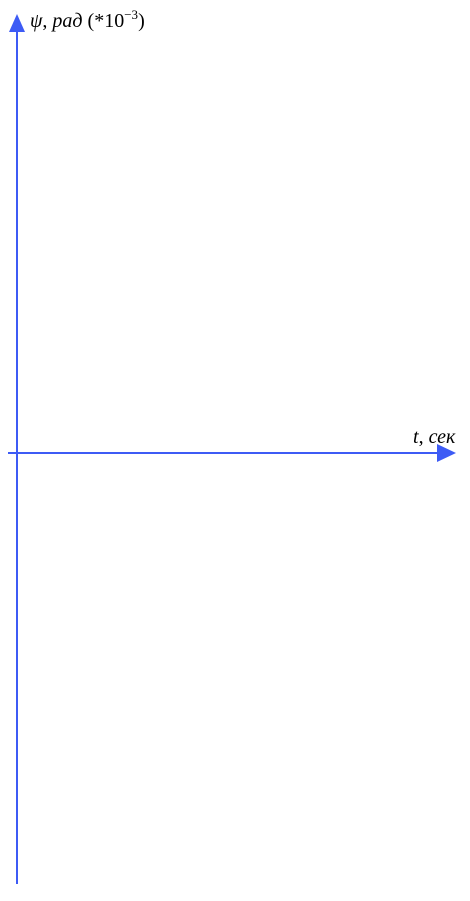 Image resolution: width=470 pixels, height=901 pixels. What do you see at coordinates (446, 453) in the screenshot?
I see `x-axis-arrowhead` at bounding box center [446, 453].